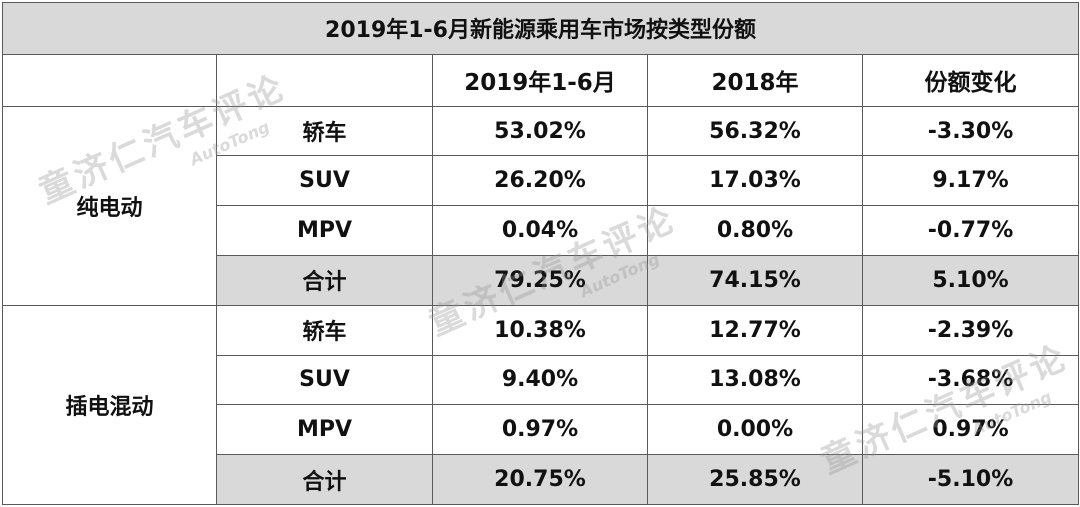 The width and height of the screenshot is (1080, 507). What do you see at coordinates (755, 80) in the screenshot?
I see `header-2018: 2018年` at bounding box center [755, 80].